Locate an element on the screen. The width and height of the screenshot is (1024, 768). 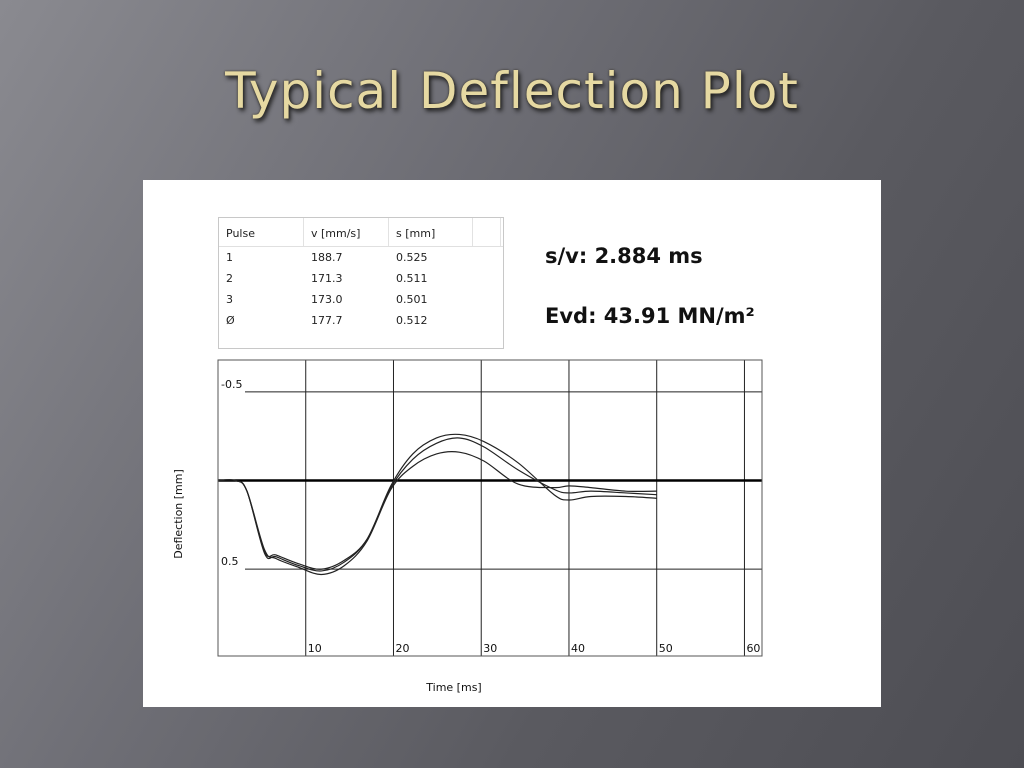
cell-pulse: 2 is located at coordinates (229, 278).